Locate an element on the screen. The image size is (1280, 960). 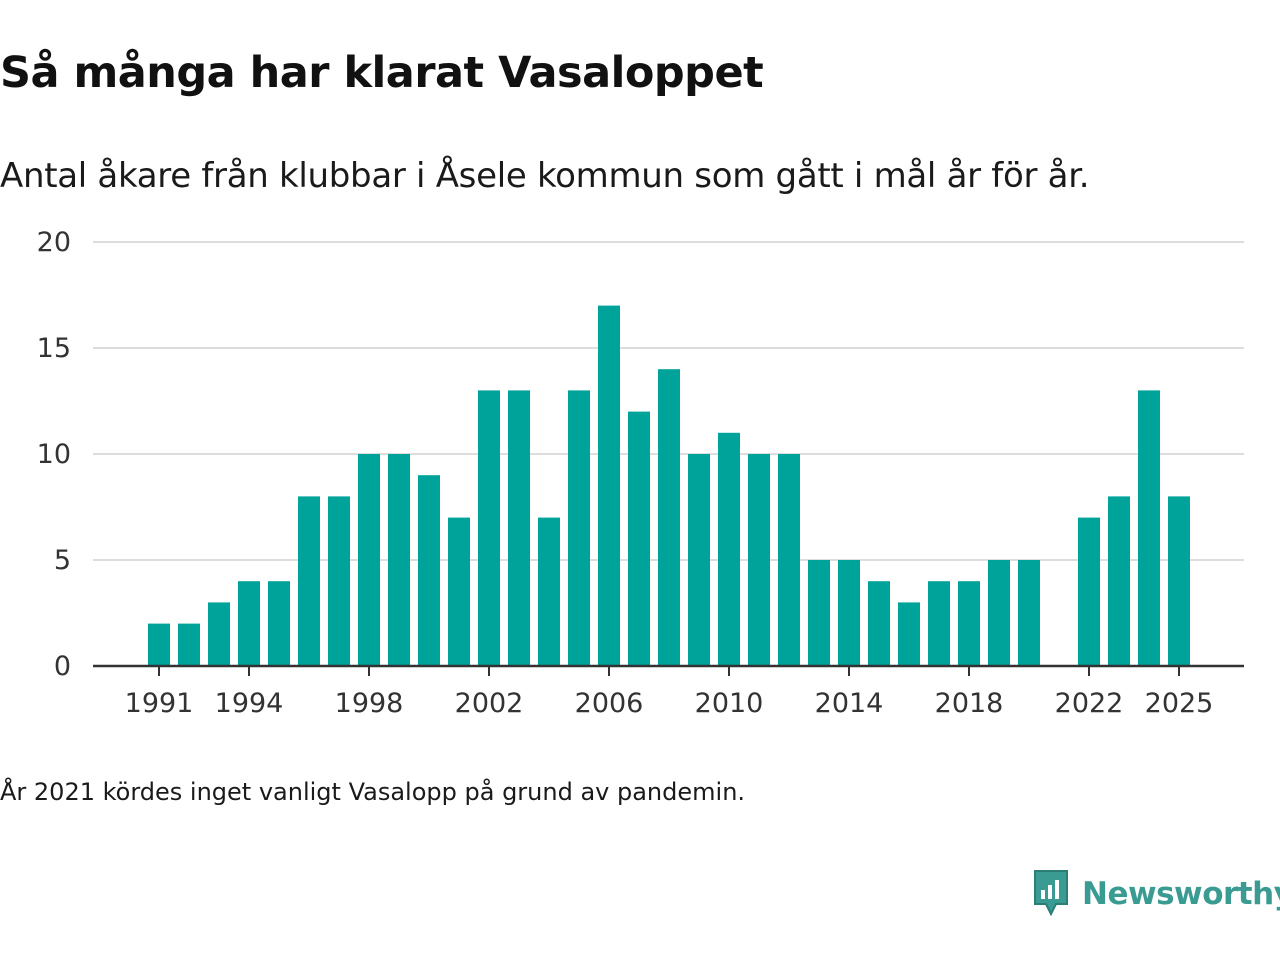
y-tick-label-0: 0 is located at coordinates (62, 666).